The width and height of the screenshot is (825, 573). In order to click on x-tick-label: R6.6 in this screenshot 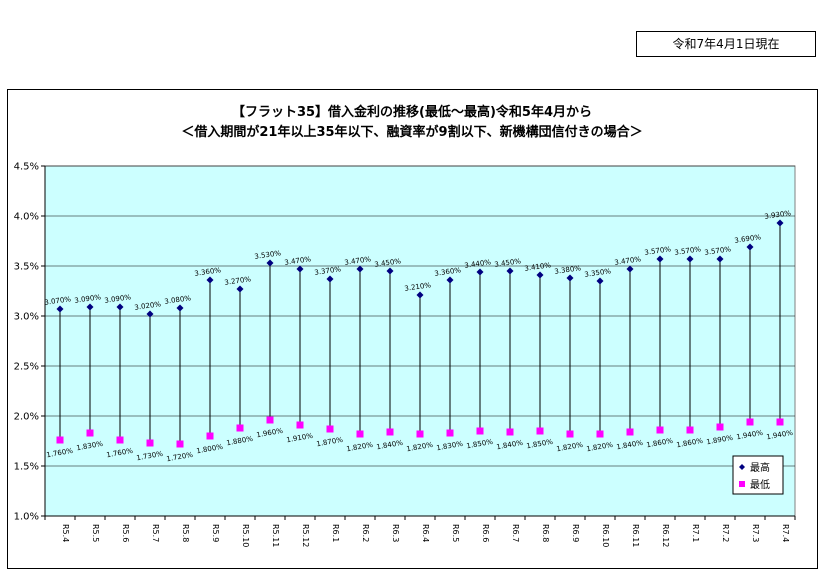, I will do `click(485, 533)`.